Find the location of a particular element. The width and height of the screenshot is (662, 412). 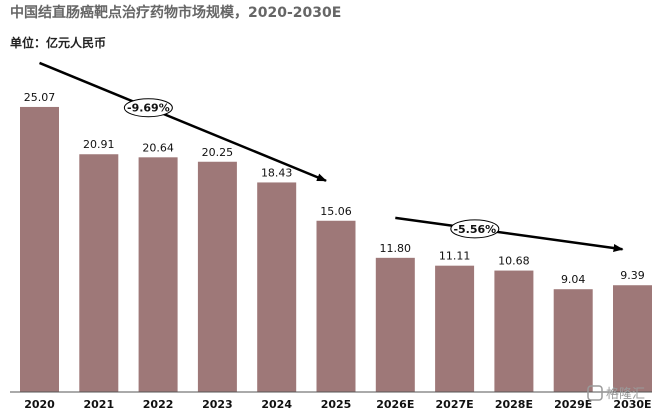

bar-2026E is located at coordinates (395, 324).